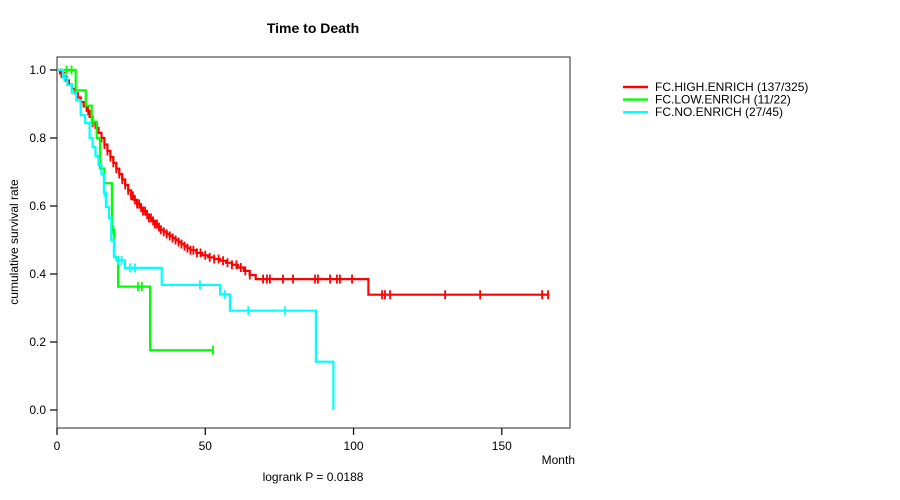  Describe the element at coordinates (283, 440) in the screenshot. I see `x-axis: 0 50 100 150` at that location.